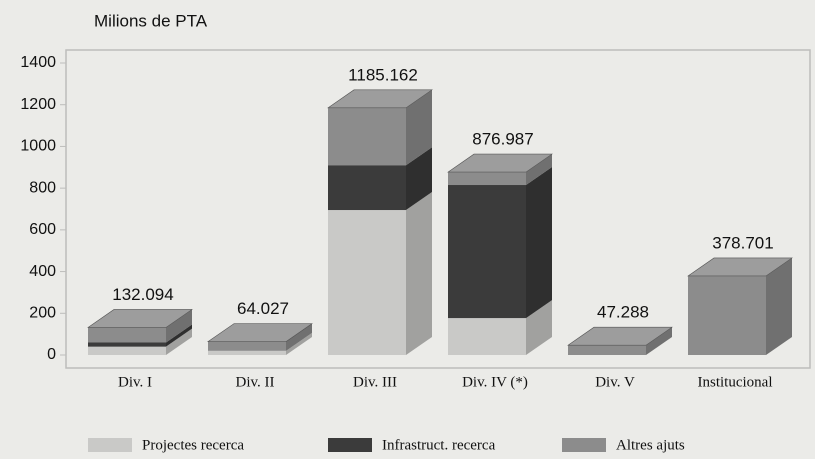  Describe the element at coordinates (42, 187) in the screenshot. I see `y-tick-label: 800` at that location.